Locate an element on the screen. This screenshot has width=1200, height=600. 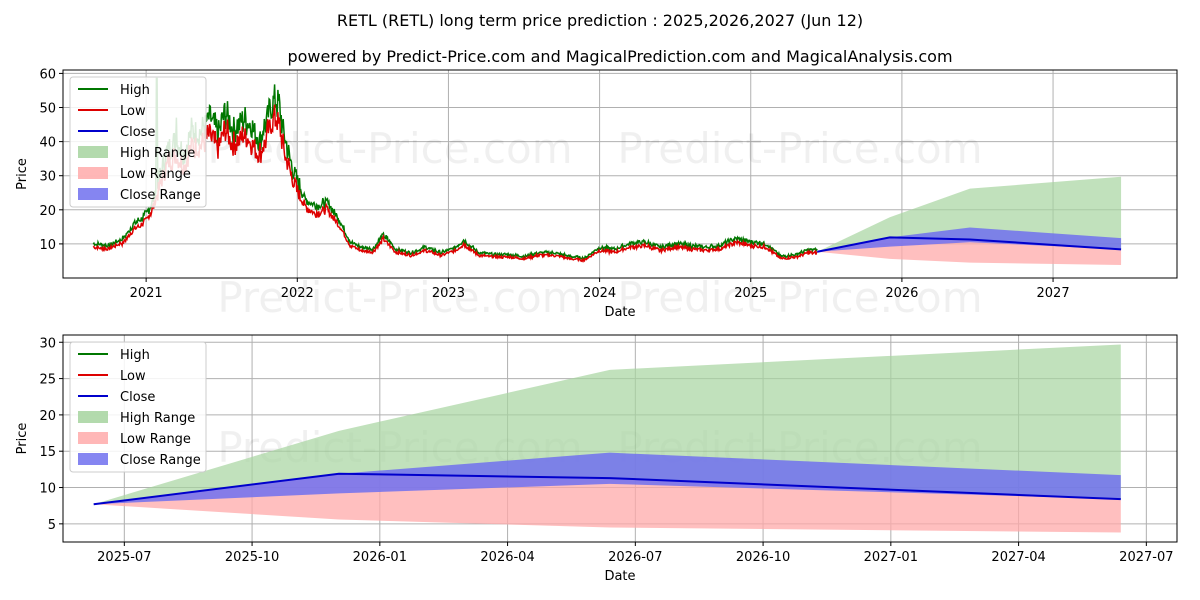
x-tick-label: 2025 is located at coordinates (750, 293).